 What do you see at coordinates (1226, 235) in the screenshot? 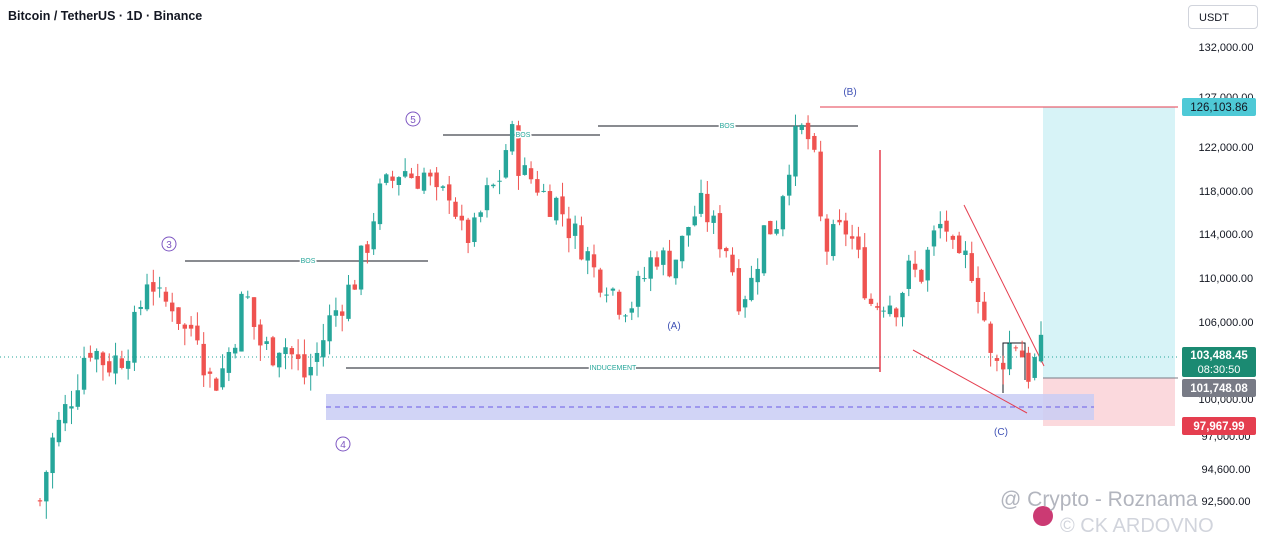
I see `y-tick-label: 114,000.00` at bounding box center [1226, 235].